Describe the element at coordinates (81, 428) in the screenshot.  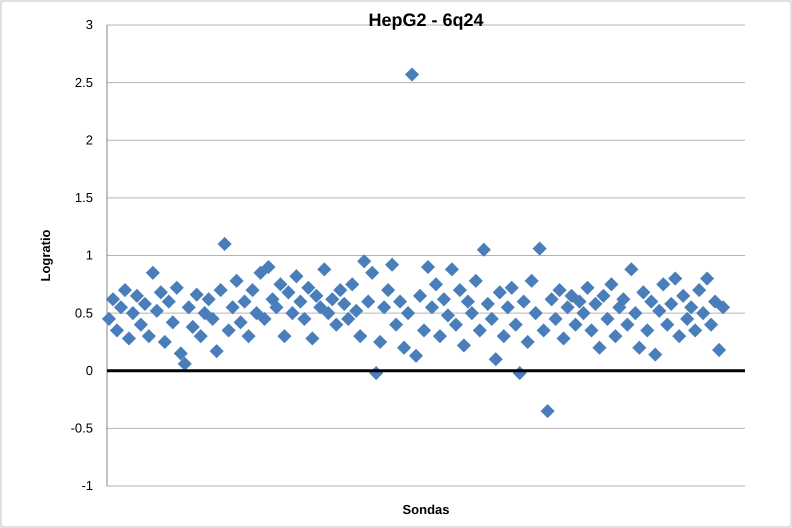
I see `y-tick-label: -0.5` at that location.